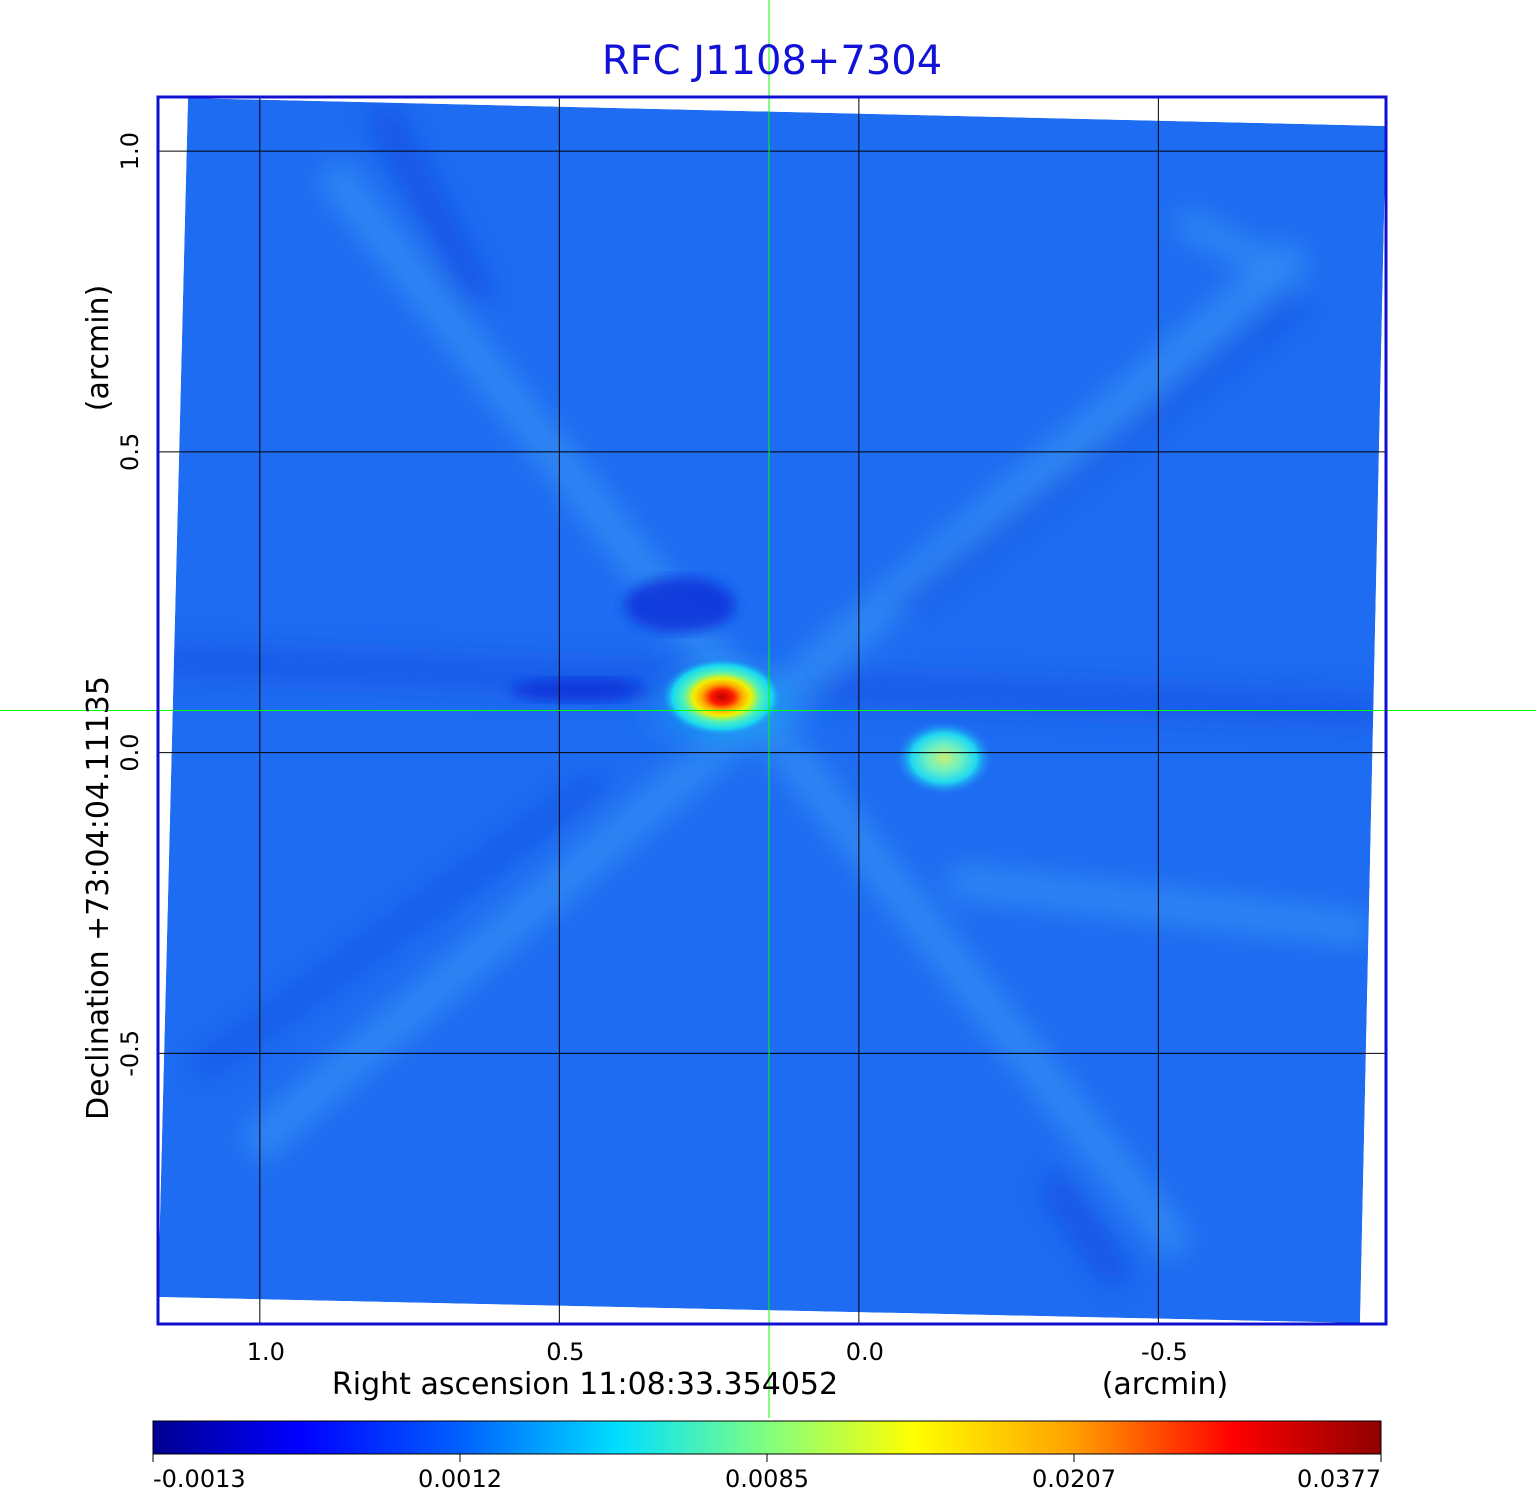  Describe the element at coordinates (767, 1479) in the screenshot. I see `colorbar-tick-label: 0.0085` at that location.